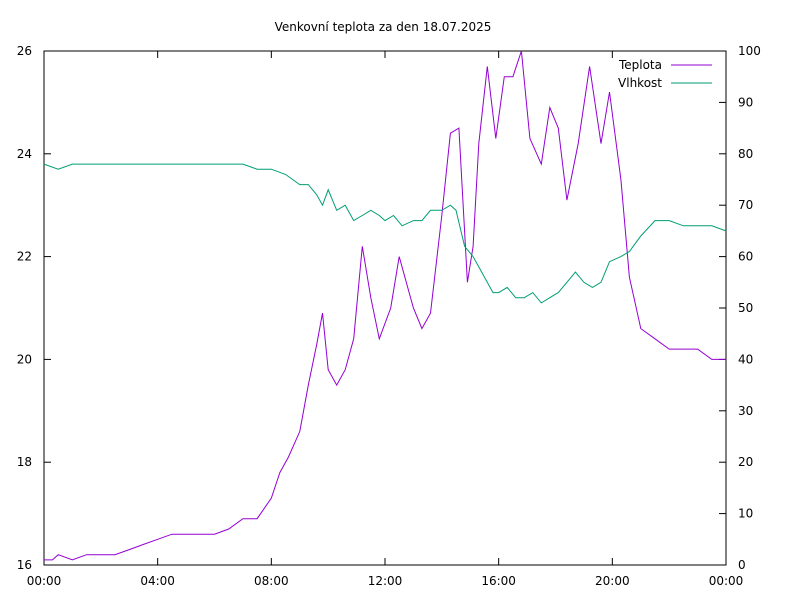 Image resolution: width=800 pixels, height=600 pixels. What do you see at coordinates (383, 27) in the screenshot?
I see `chart-title: Venkovní teplota za den 18.07.2025` at bounding box center [383, 27].